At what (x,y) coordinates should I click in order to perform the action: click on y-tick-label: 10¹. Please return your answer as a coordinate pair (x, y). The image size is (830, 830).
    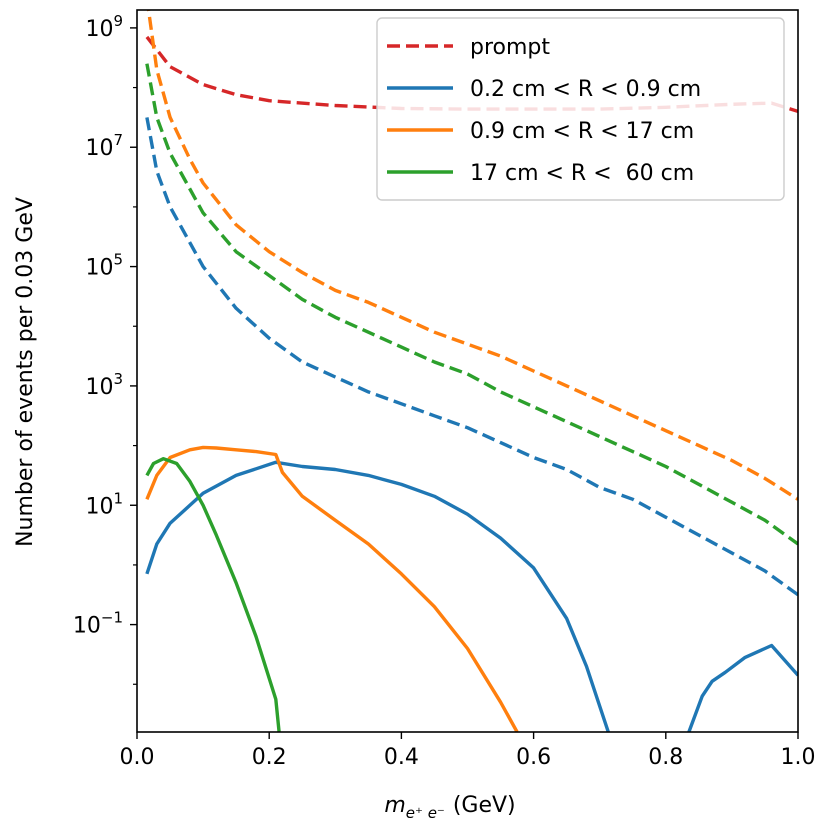
    Looking at the image, I should click on (104, 504).